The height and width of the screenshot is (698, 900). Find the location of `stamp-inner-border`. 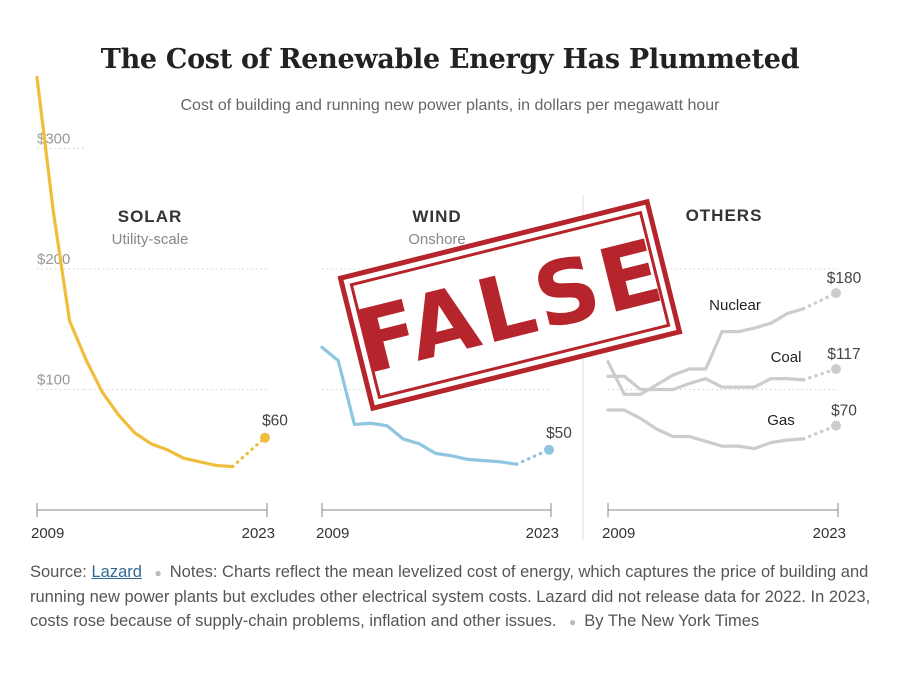

stamp-inner-border is located at coordinates (510, 305).